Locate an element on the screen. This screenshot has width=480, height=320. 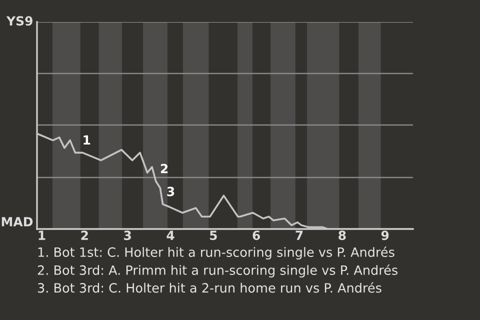
x-tick-label: 3 is located at coordinates (127, 235).